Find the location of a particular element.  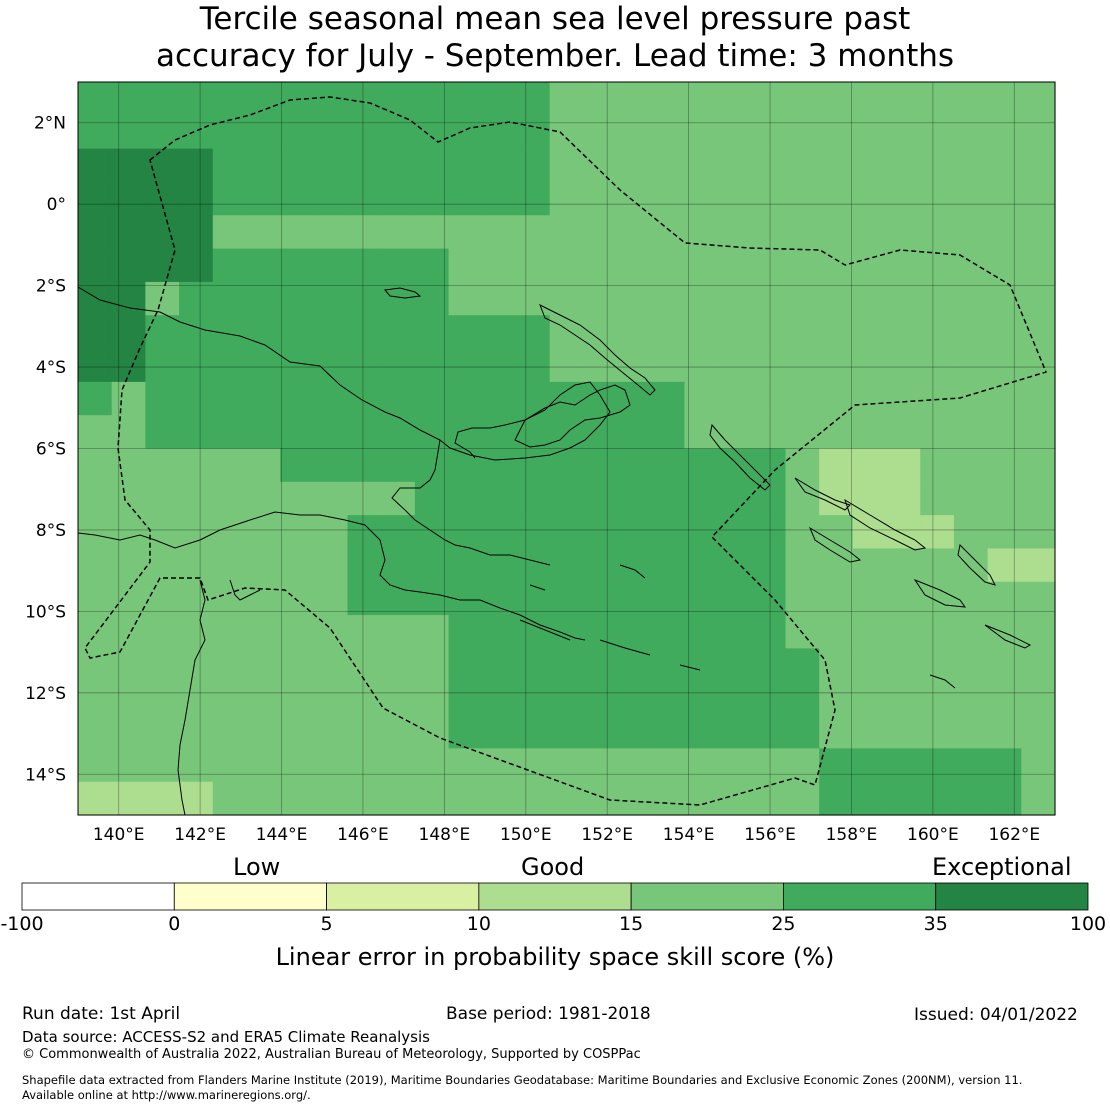

colorbar-tick-label: 0 is located at coordinates (174, 924).